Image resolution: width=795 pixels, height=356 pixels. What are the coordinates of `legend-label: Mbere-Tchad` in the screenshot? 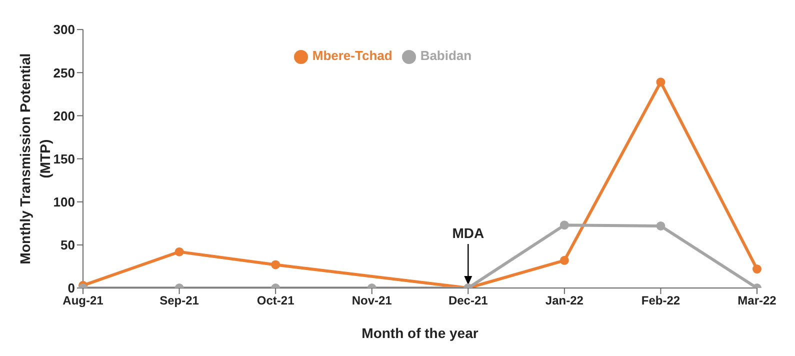 It's located at (352, 55).